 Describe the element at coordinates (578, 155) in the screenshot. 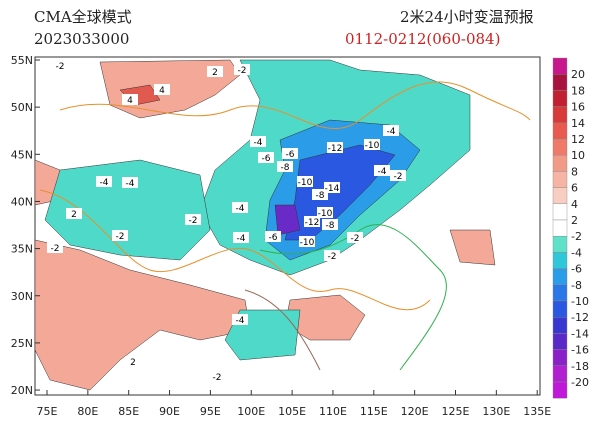

I see `colorbar-label: 10` at that location.